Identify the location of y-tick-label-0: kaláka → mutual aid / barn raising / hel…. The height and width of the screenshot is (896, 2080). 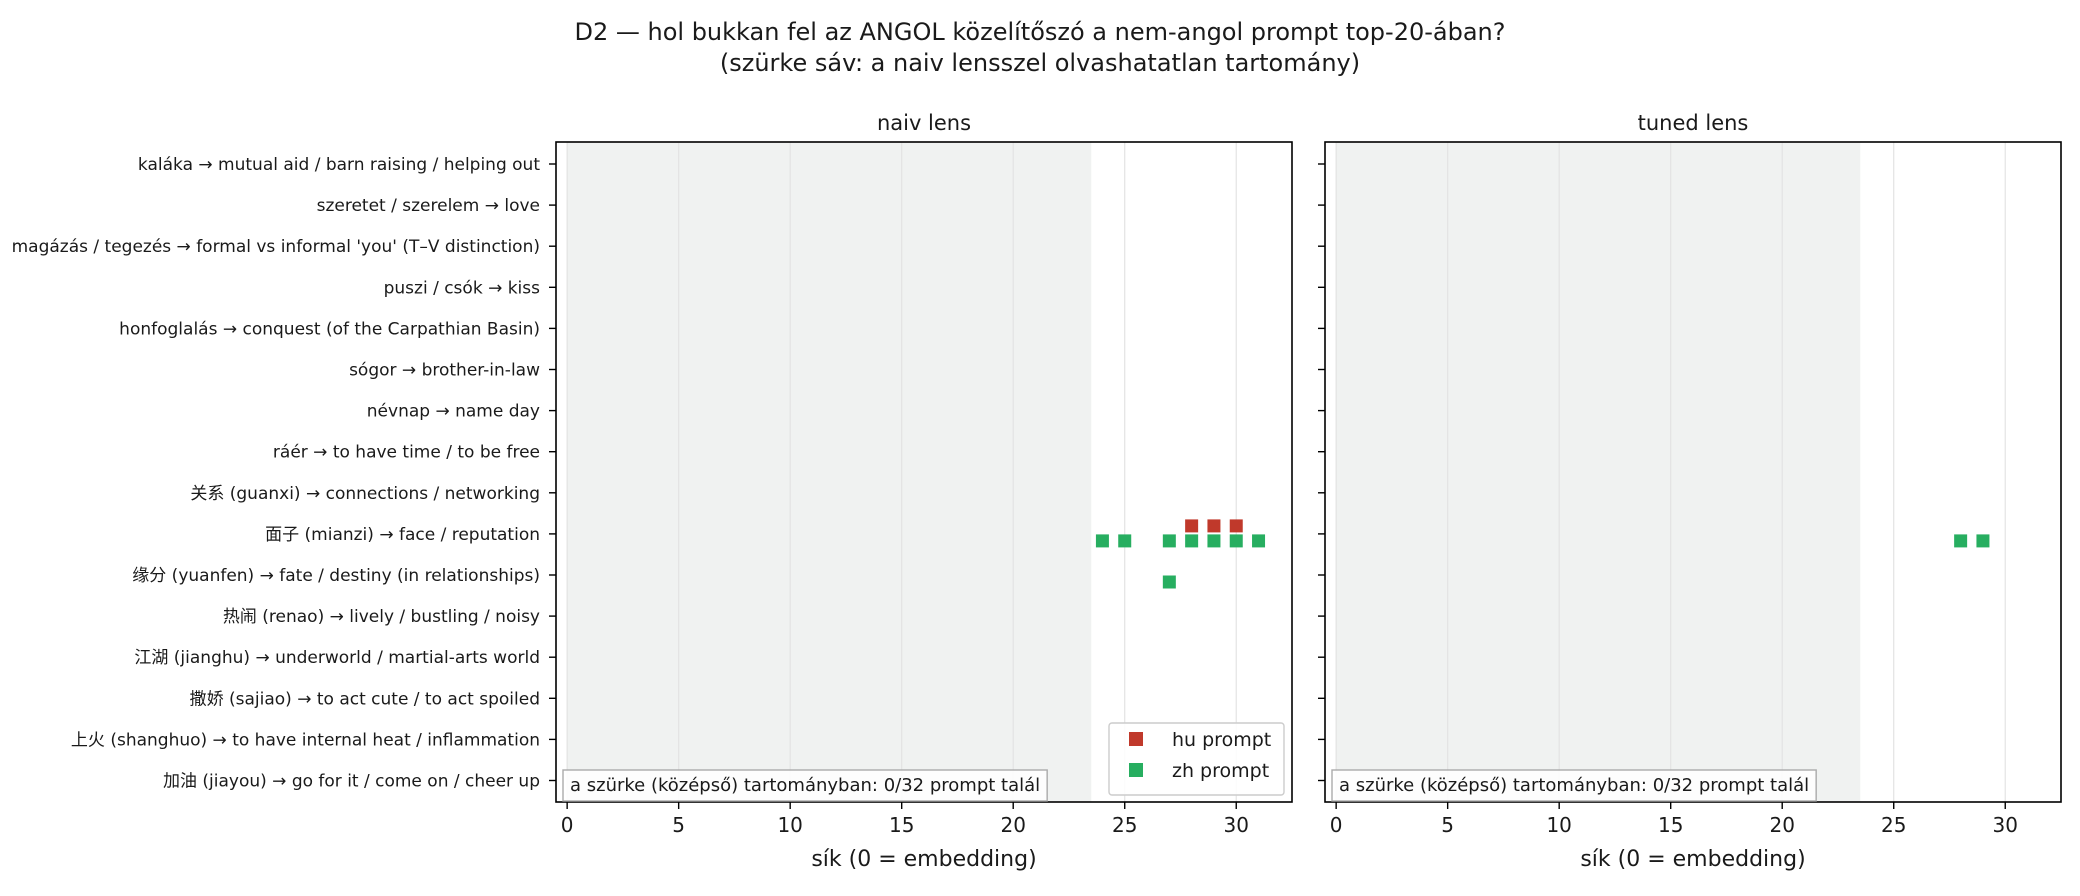
(339, 165).